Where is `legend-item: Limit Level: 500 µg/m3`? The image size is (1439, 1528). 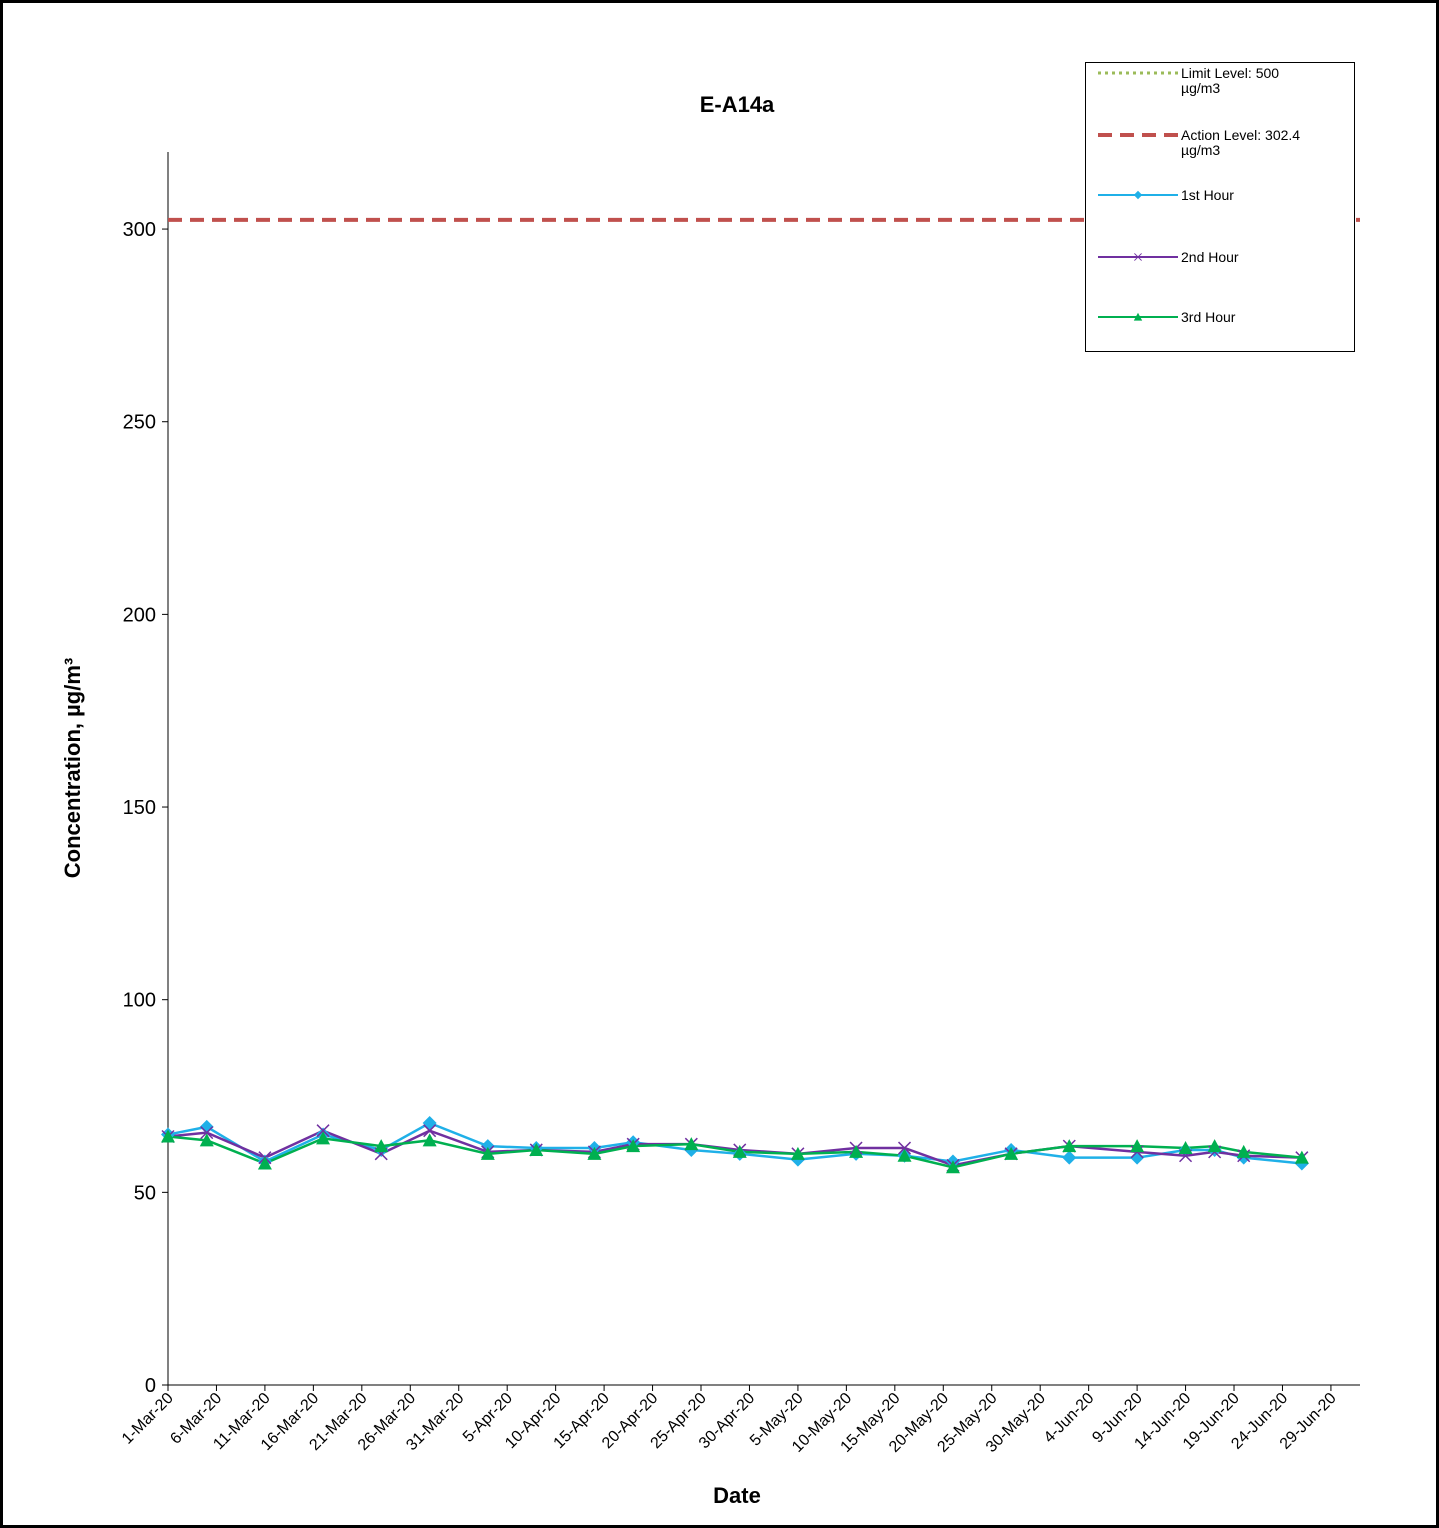 legend-item: Limit Level: 500 µg/m3 is located at coordinates (1221, 85).